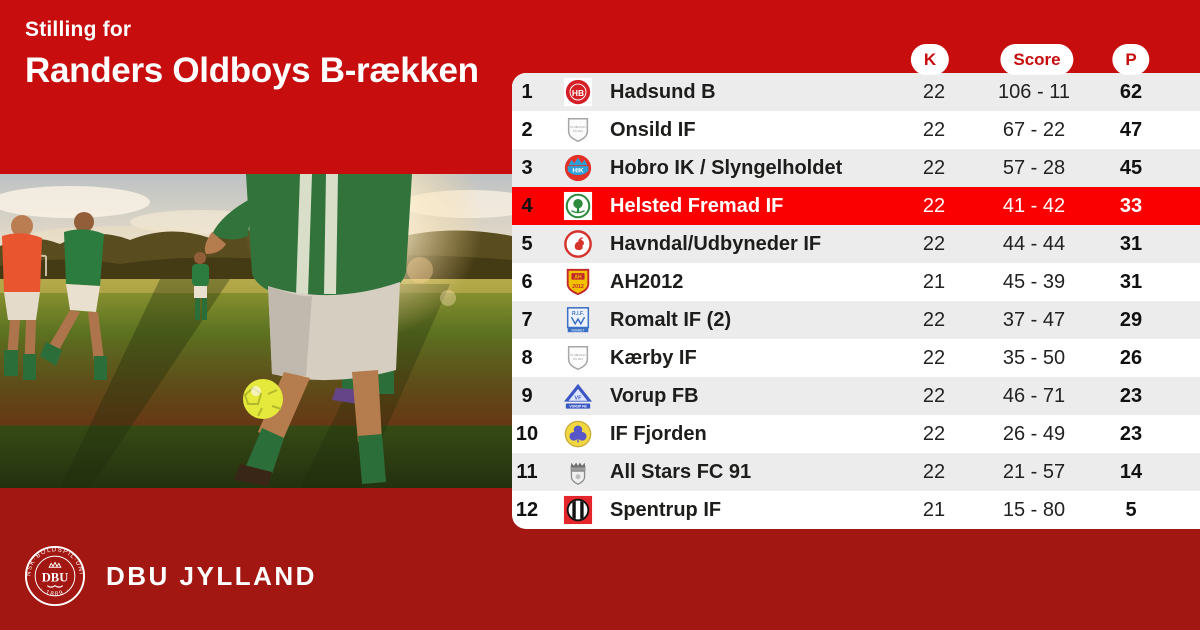 This screenshot has height=630, width=1200. What do you see at coordinates (1037, 59) in the screenshot?
I see `column-header-score: Score` at bounding box center [1037, 59].